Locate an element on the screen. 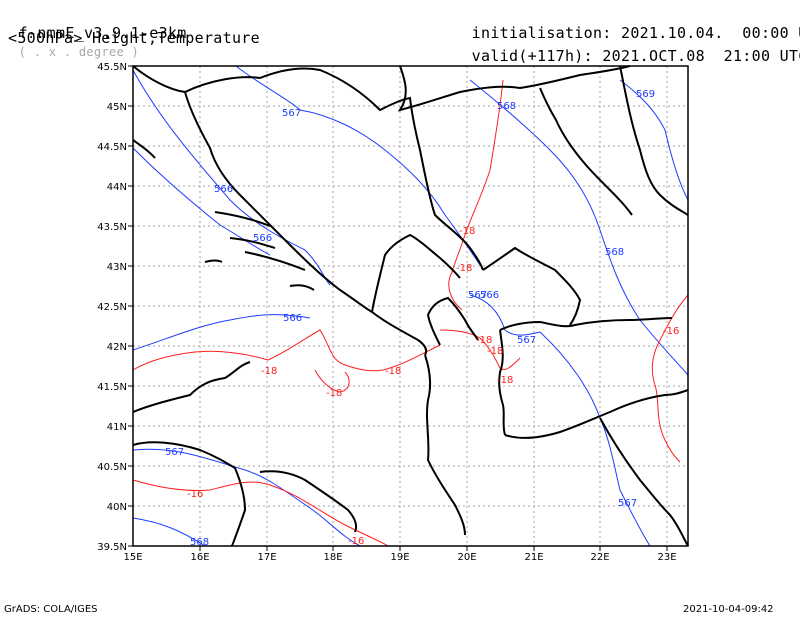  croatia-bosnia-border is located at coordinates (334, 169).